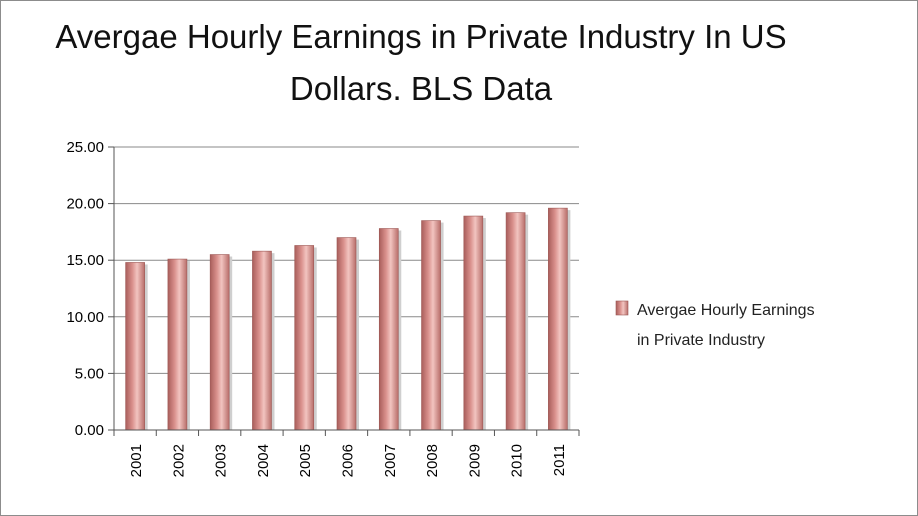 This screenshot has width=918, height=516. What do you see at coordinates (304, 338) in the screenshot?
I see `bar-2005` at bounding box center [304, 338].